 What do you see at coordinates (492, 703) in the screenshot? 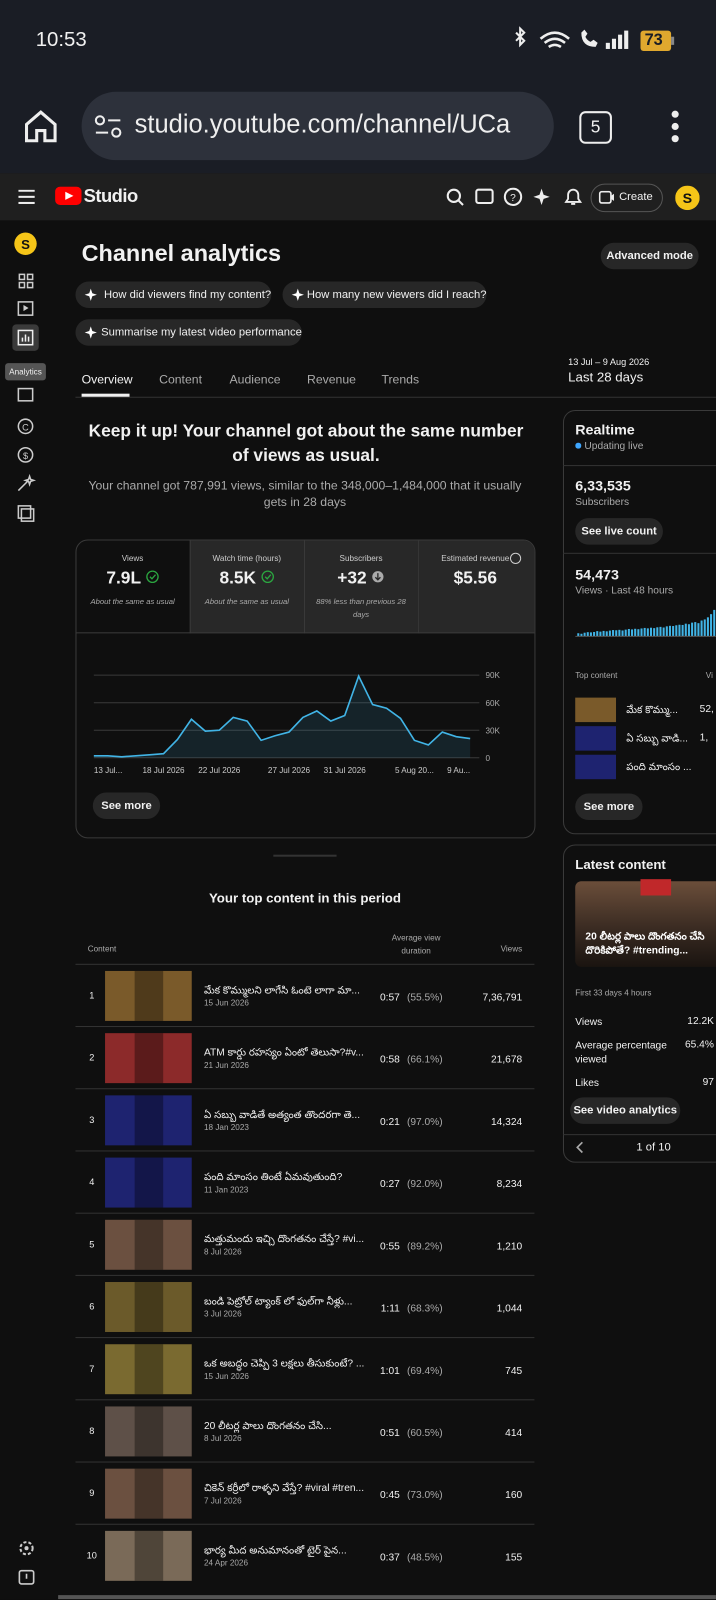
I see `y-tick-label: 60K` at bounding box center [492, 703].